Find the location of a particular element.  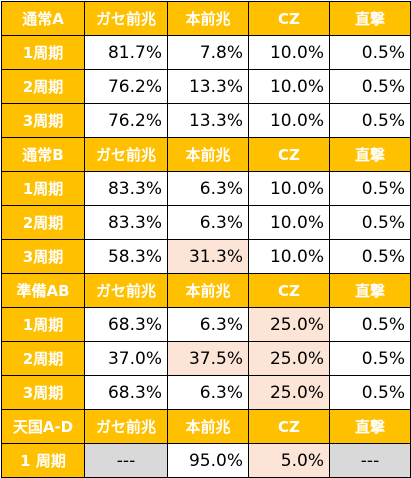

cell-hon-zencho: 7.8% is located at coordinates (208, 52).